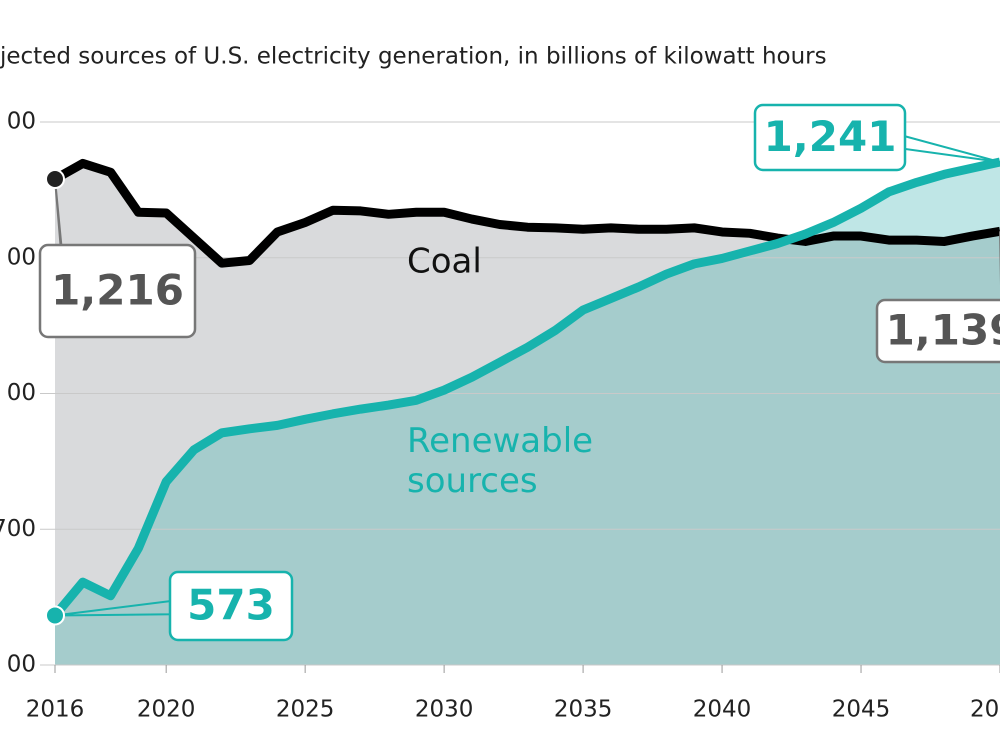 The height and width of the screenshot is (750, 1000). Describe the element at coordinates (444, 262) in the screenshot. I see `series-label: Coal` at that location.